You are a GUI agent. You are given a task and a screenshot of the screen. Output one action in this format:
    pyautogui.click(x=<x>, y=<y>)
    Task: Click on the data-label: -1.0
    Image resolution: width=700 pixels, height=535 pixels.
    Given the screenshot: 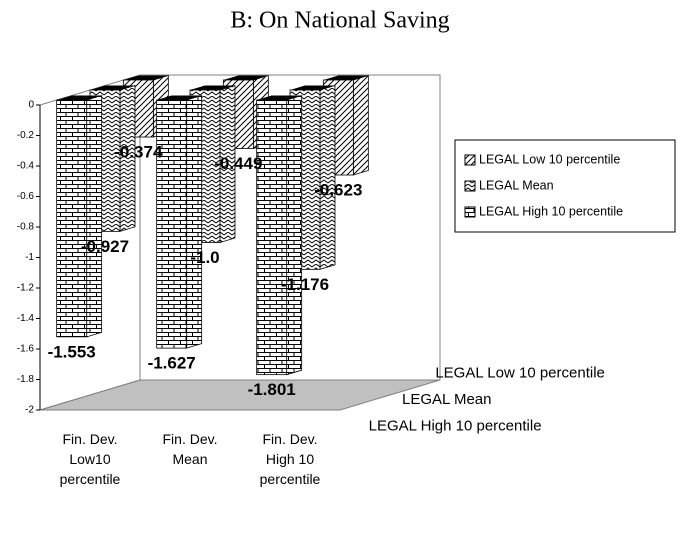 What is the action you would take?
    pyautogui.click(x=204, y=257)
    